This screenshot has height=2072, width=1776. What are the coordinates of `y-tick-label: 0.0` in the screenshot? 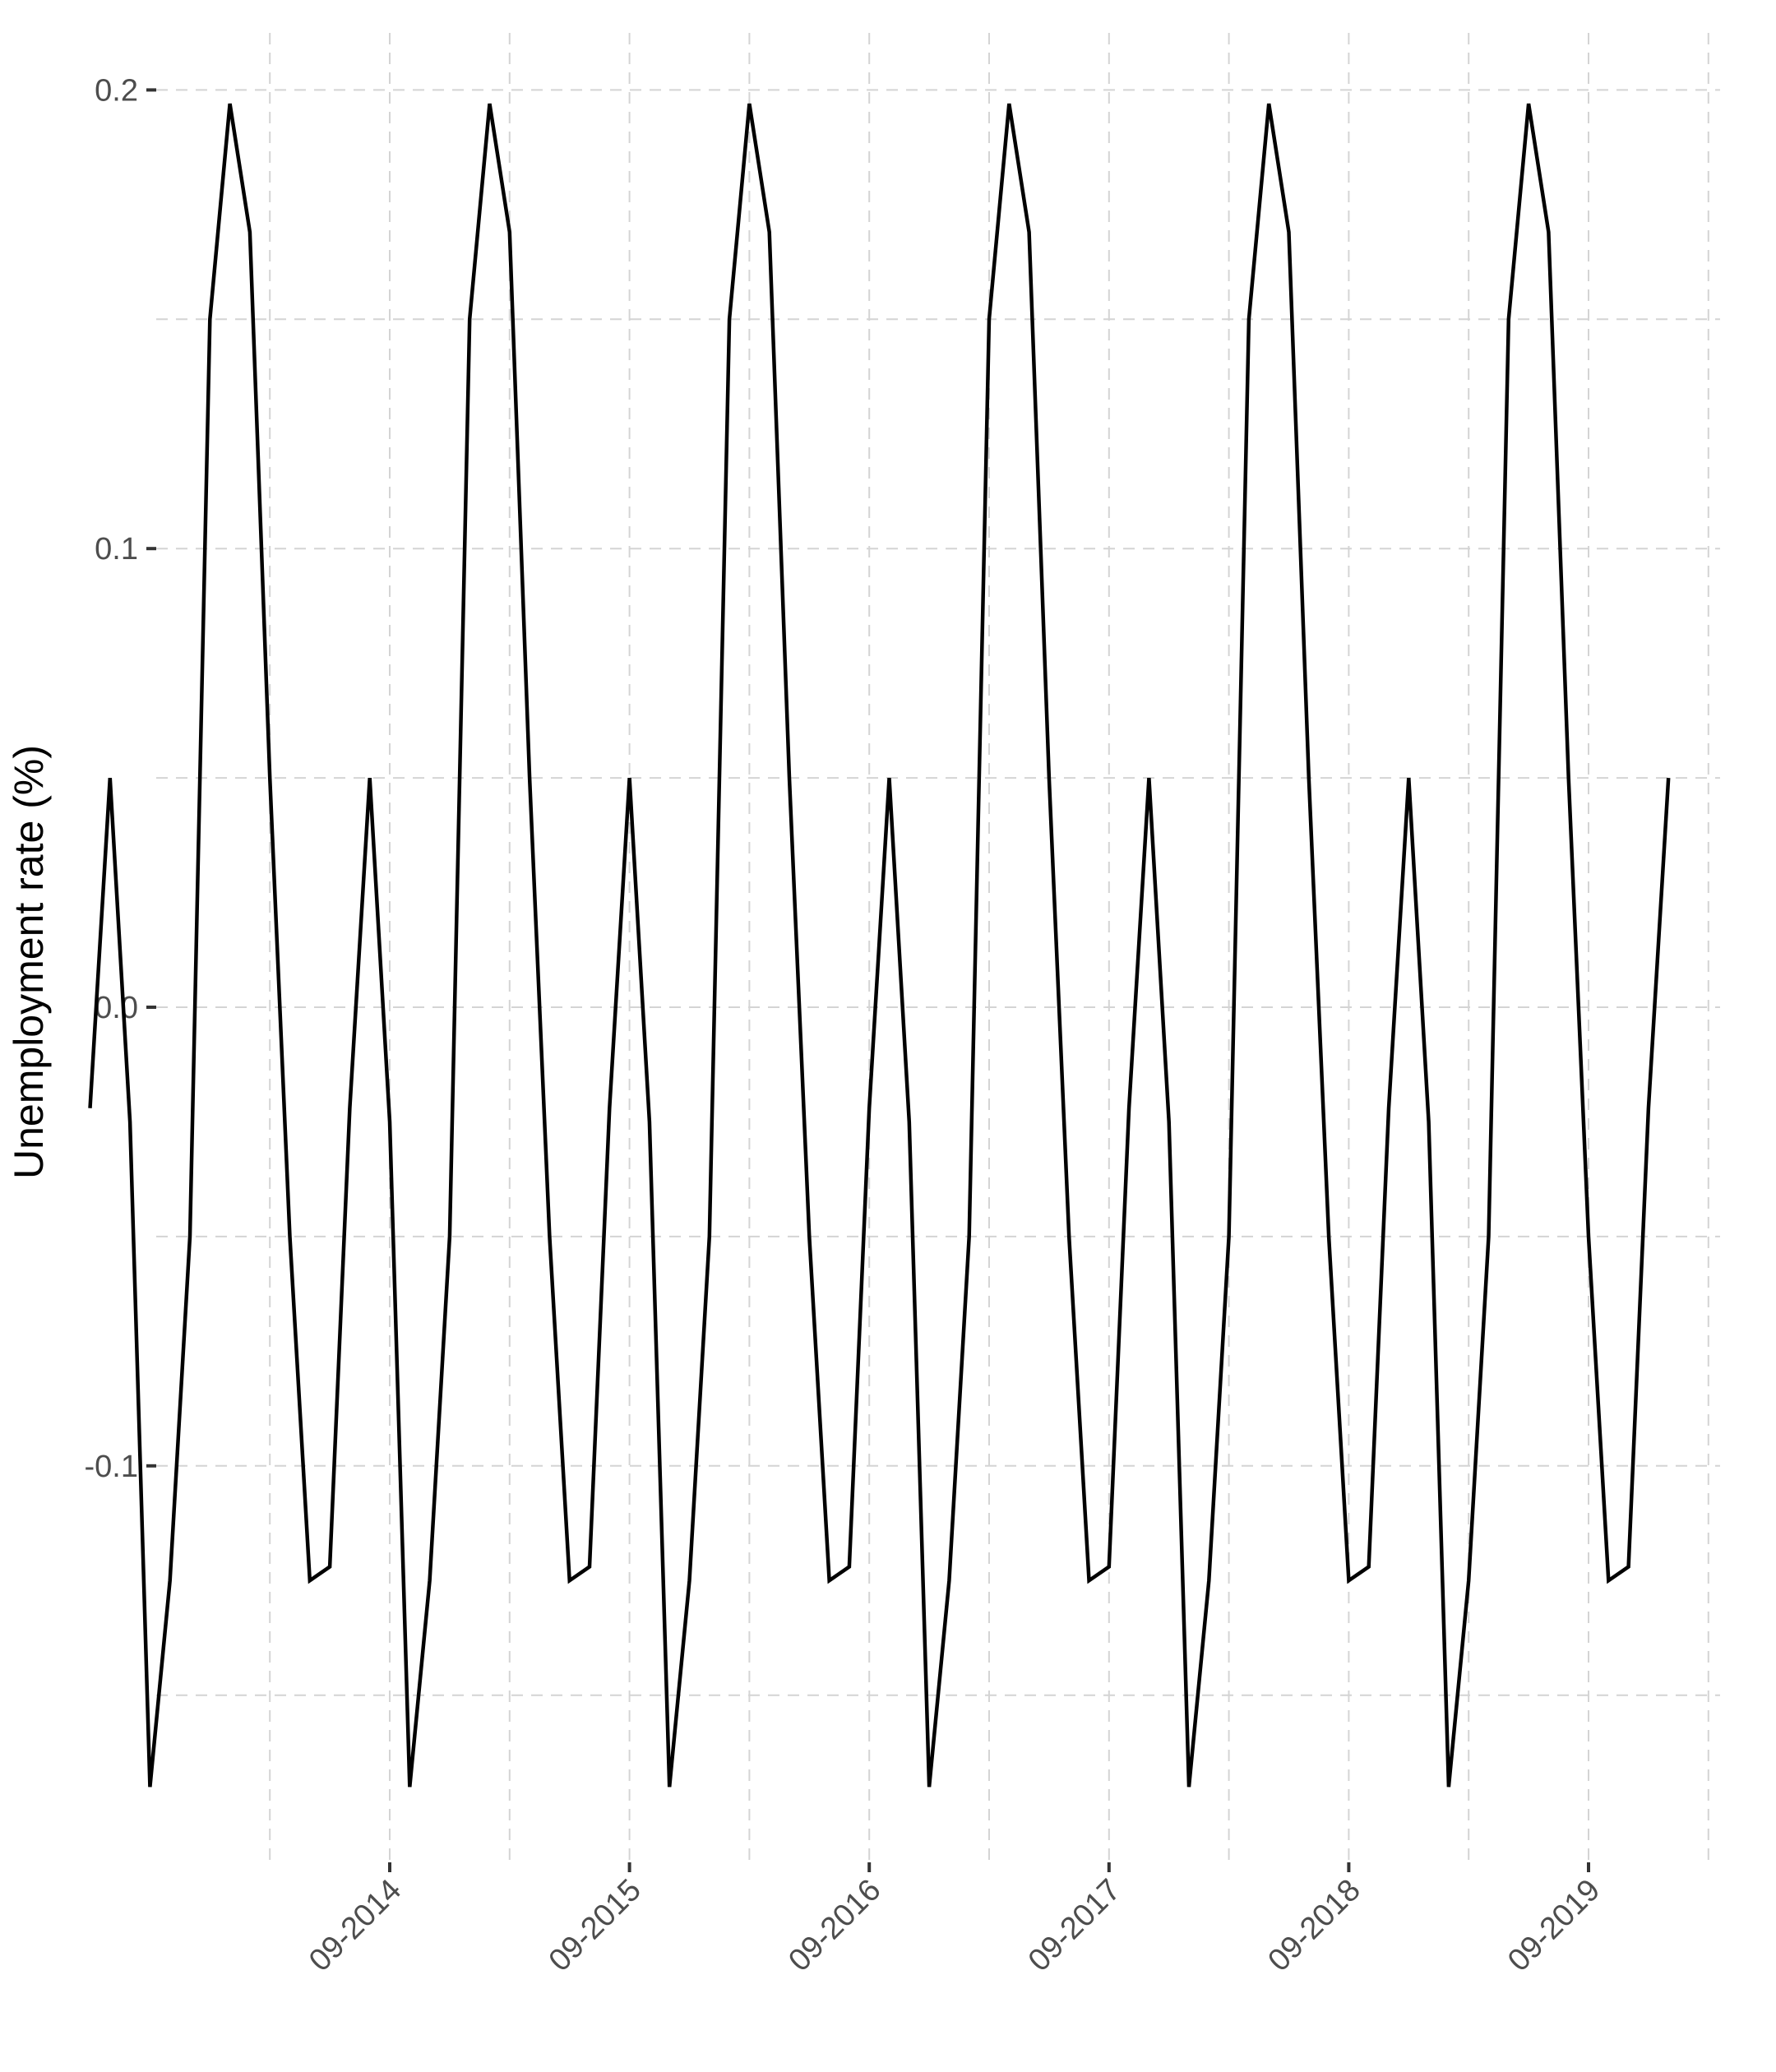 It's located at (116, 1008).